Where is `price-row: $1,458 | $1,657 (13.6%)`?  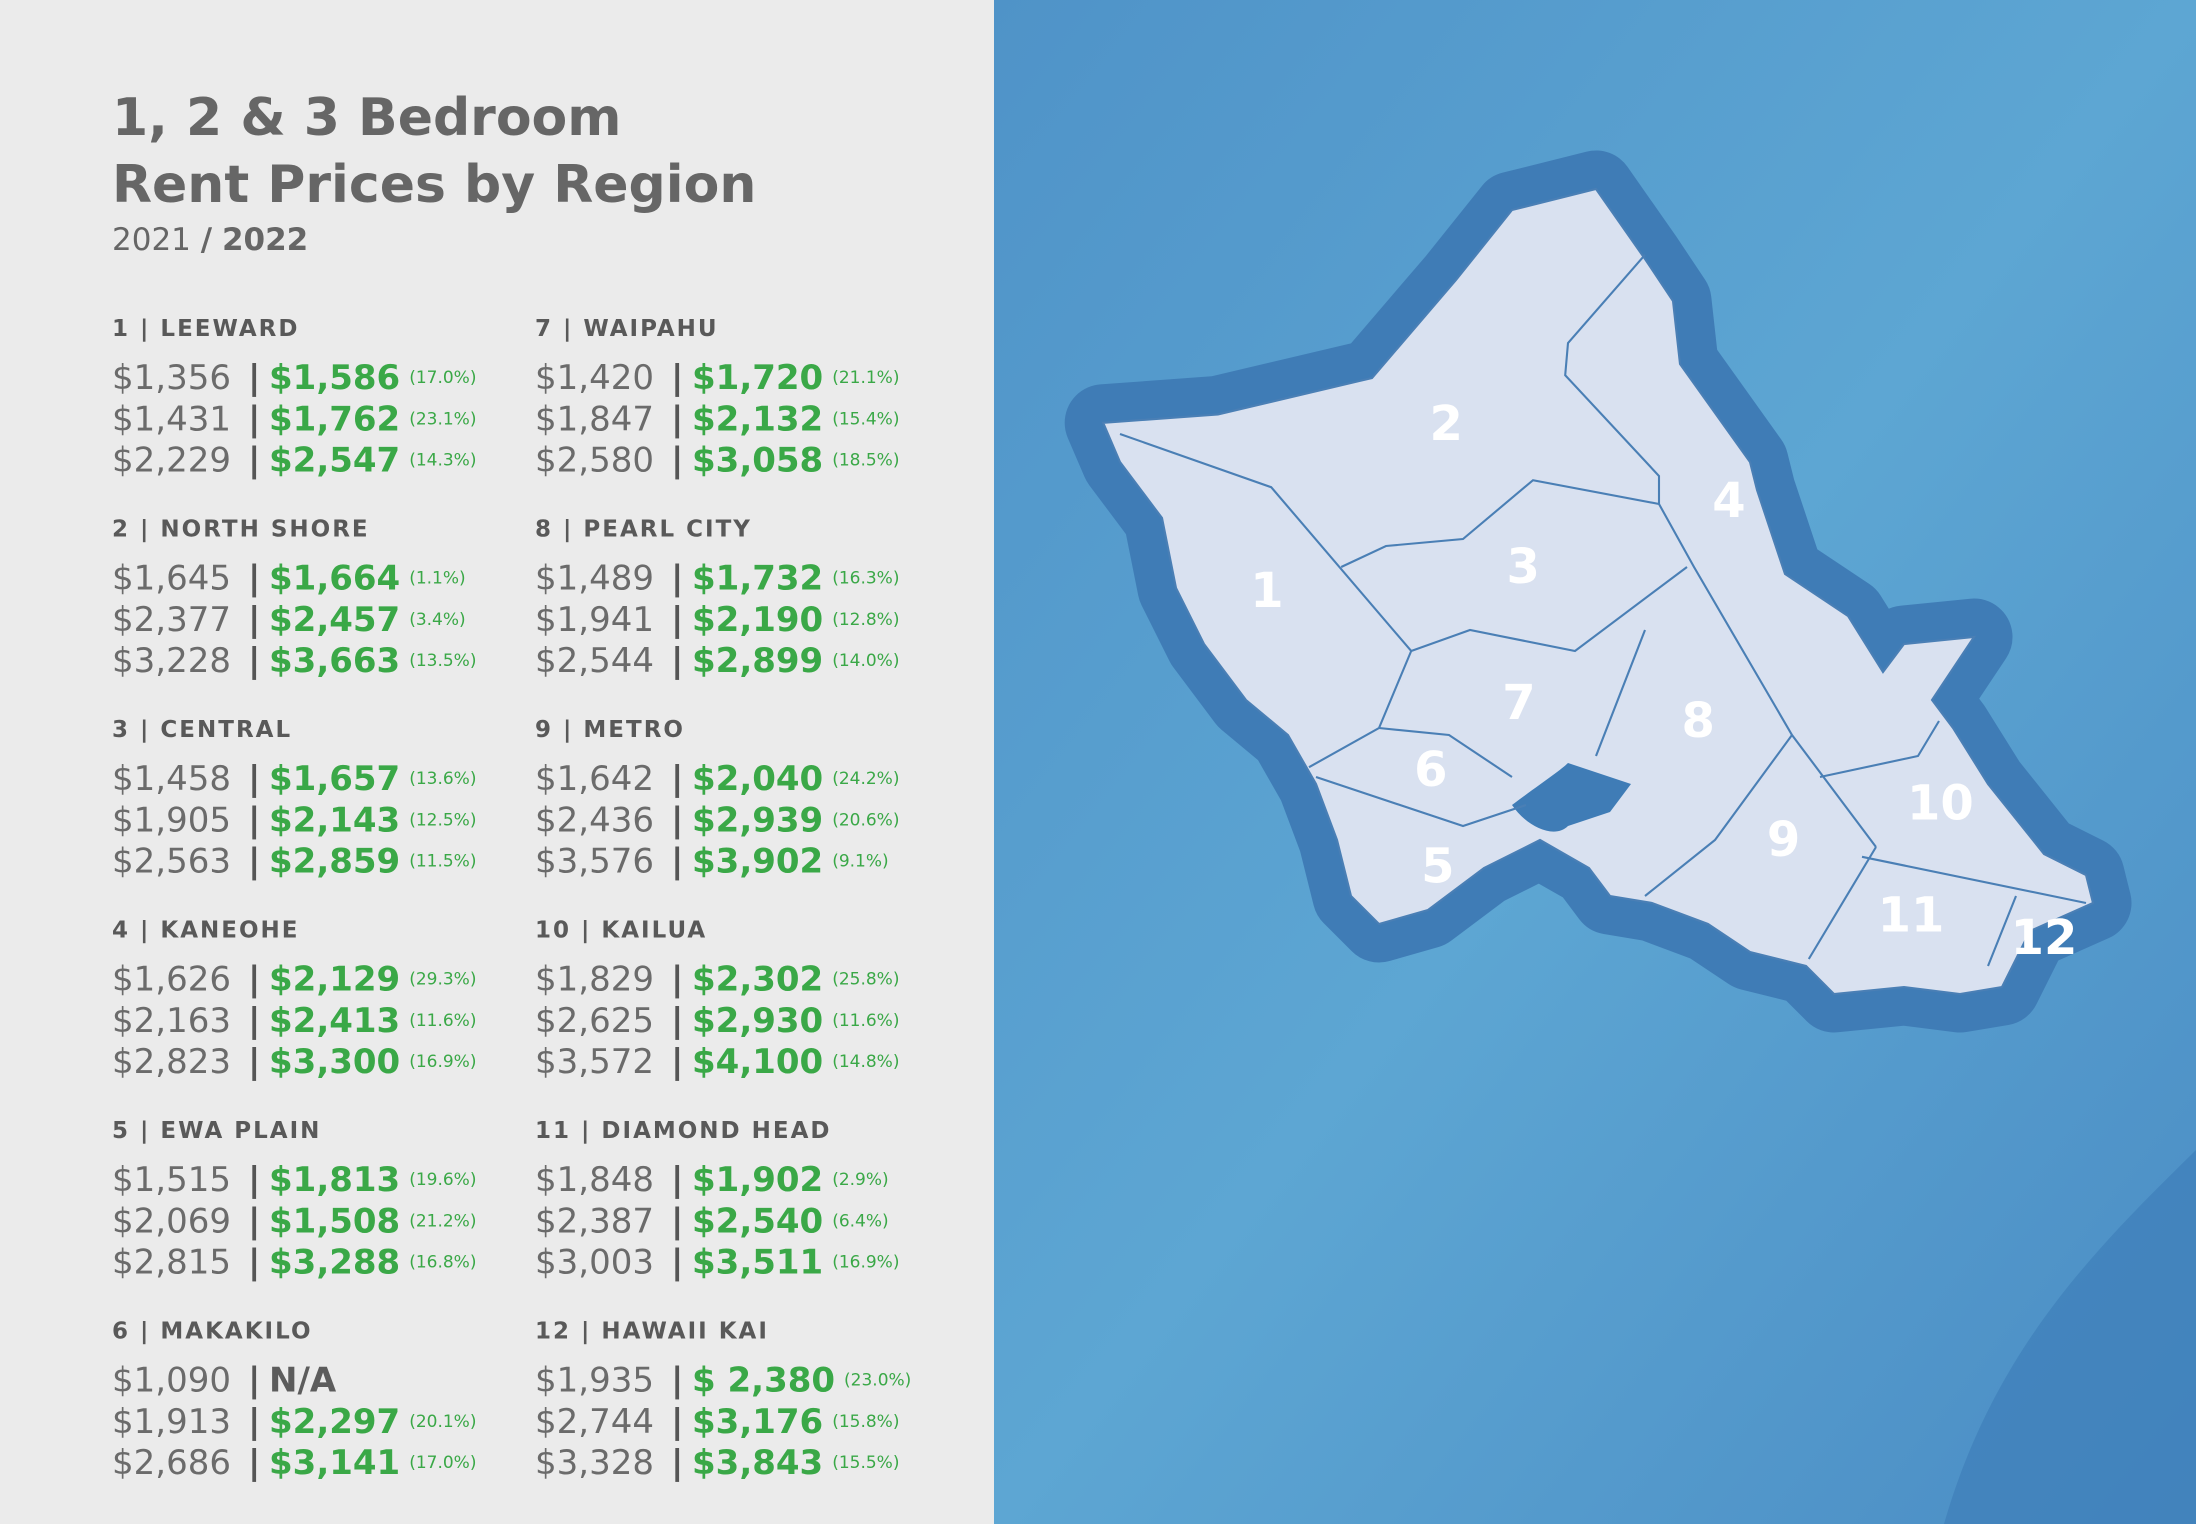 price-row: $1,458 | $1,657 (13.6%) is located at coordinates (294, 779).